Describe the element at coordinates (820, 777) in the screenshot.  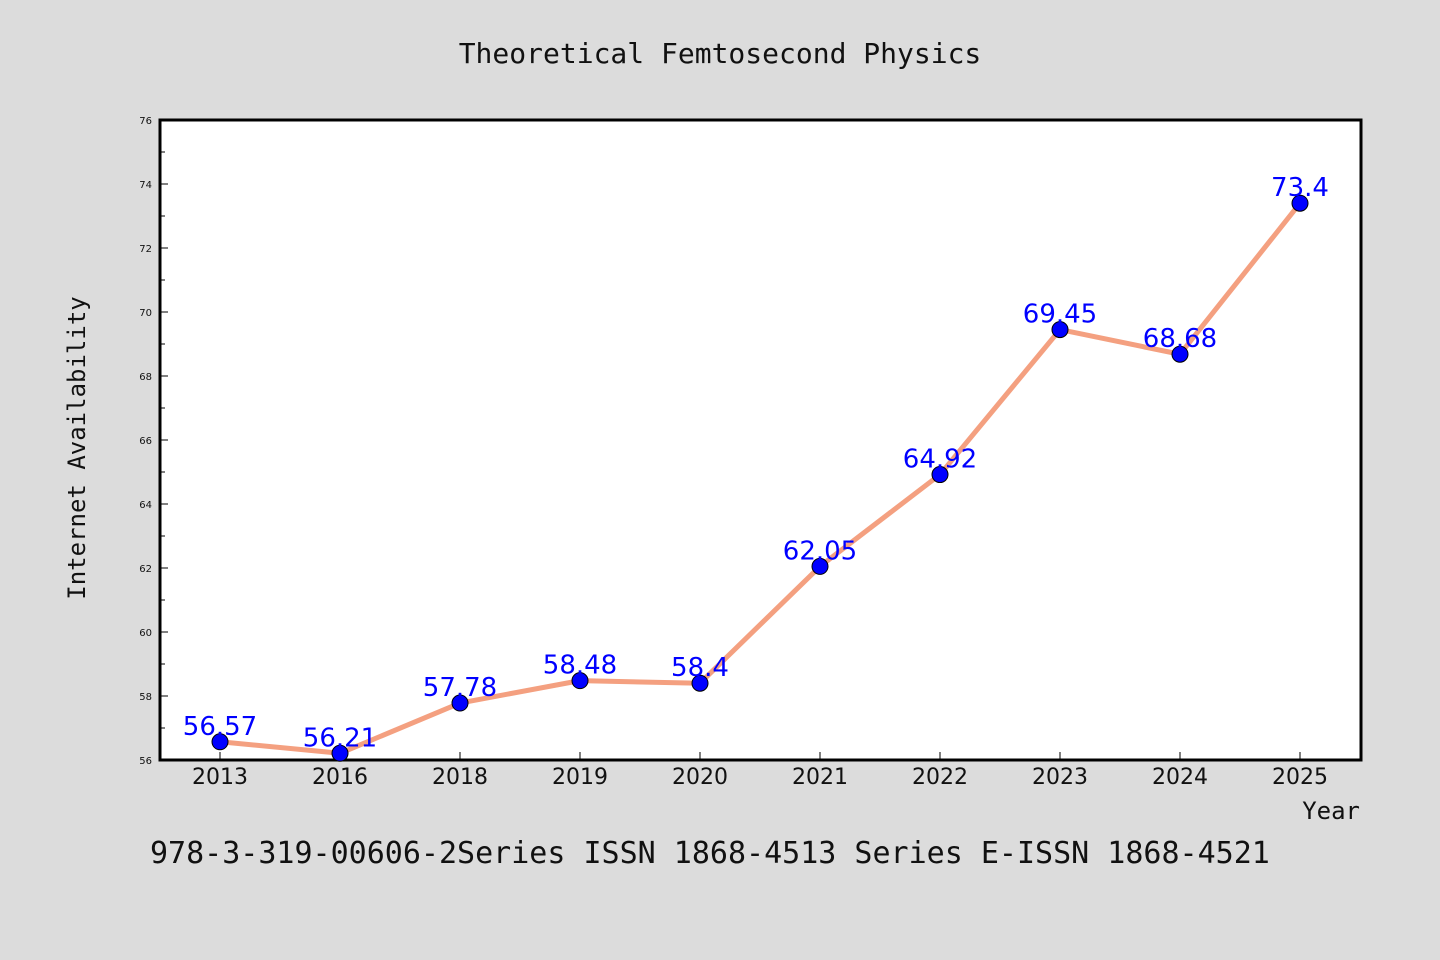
I see `x-tick-label: 2021` at that location.